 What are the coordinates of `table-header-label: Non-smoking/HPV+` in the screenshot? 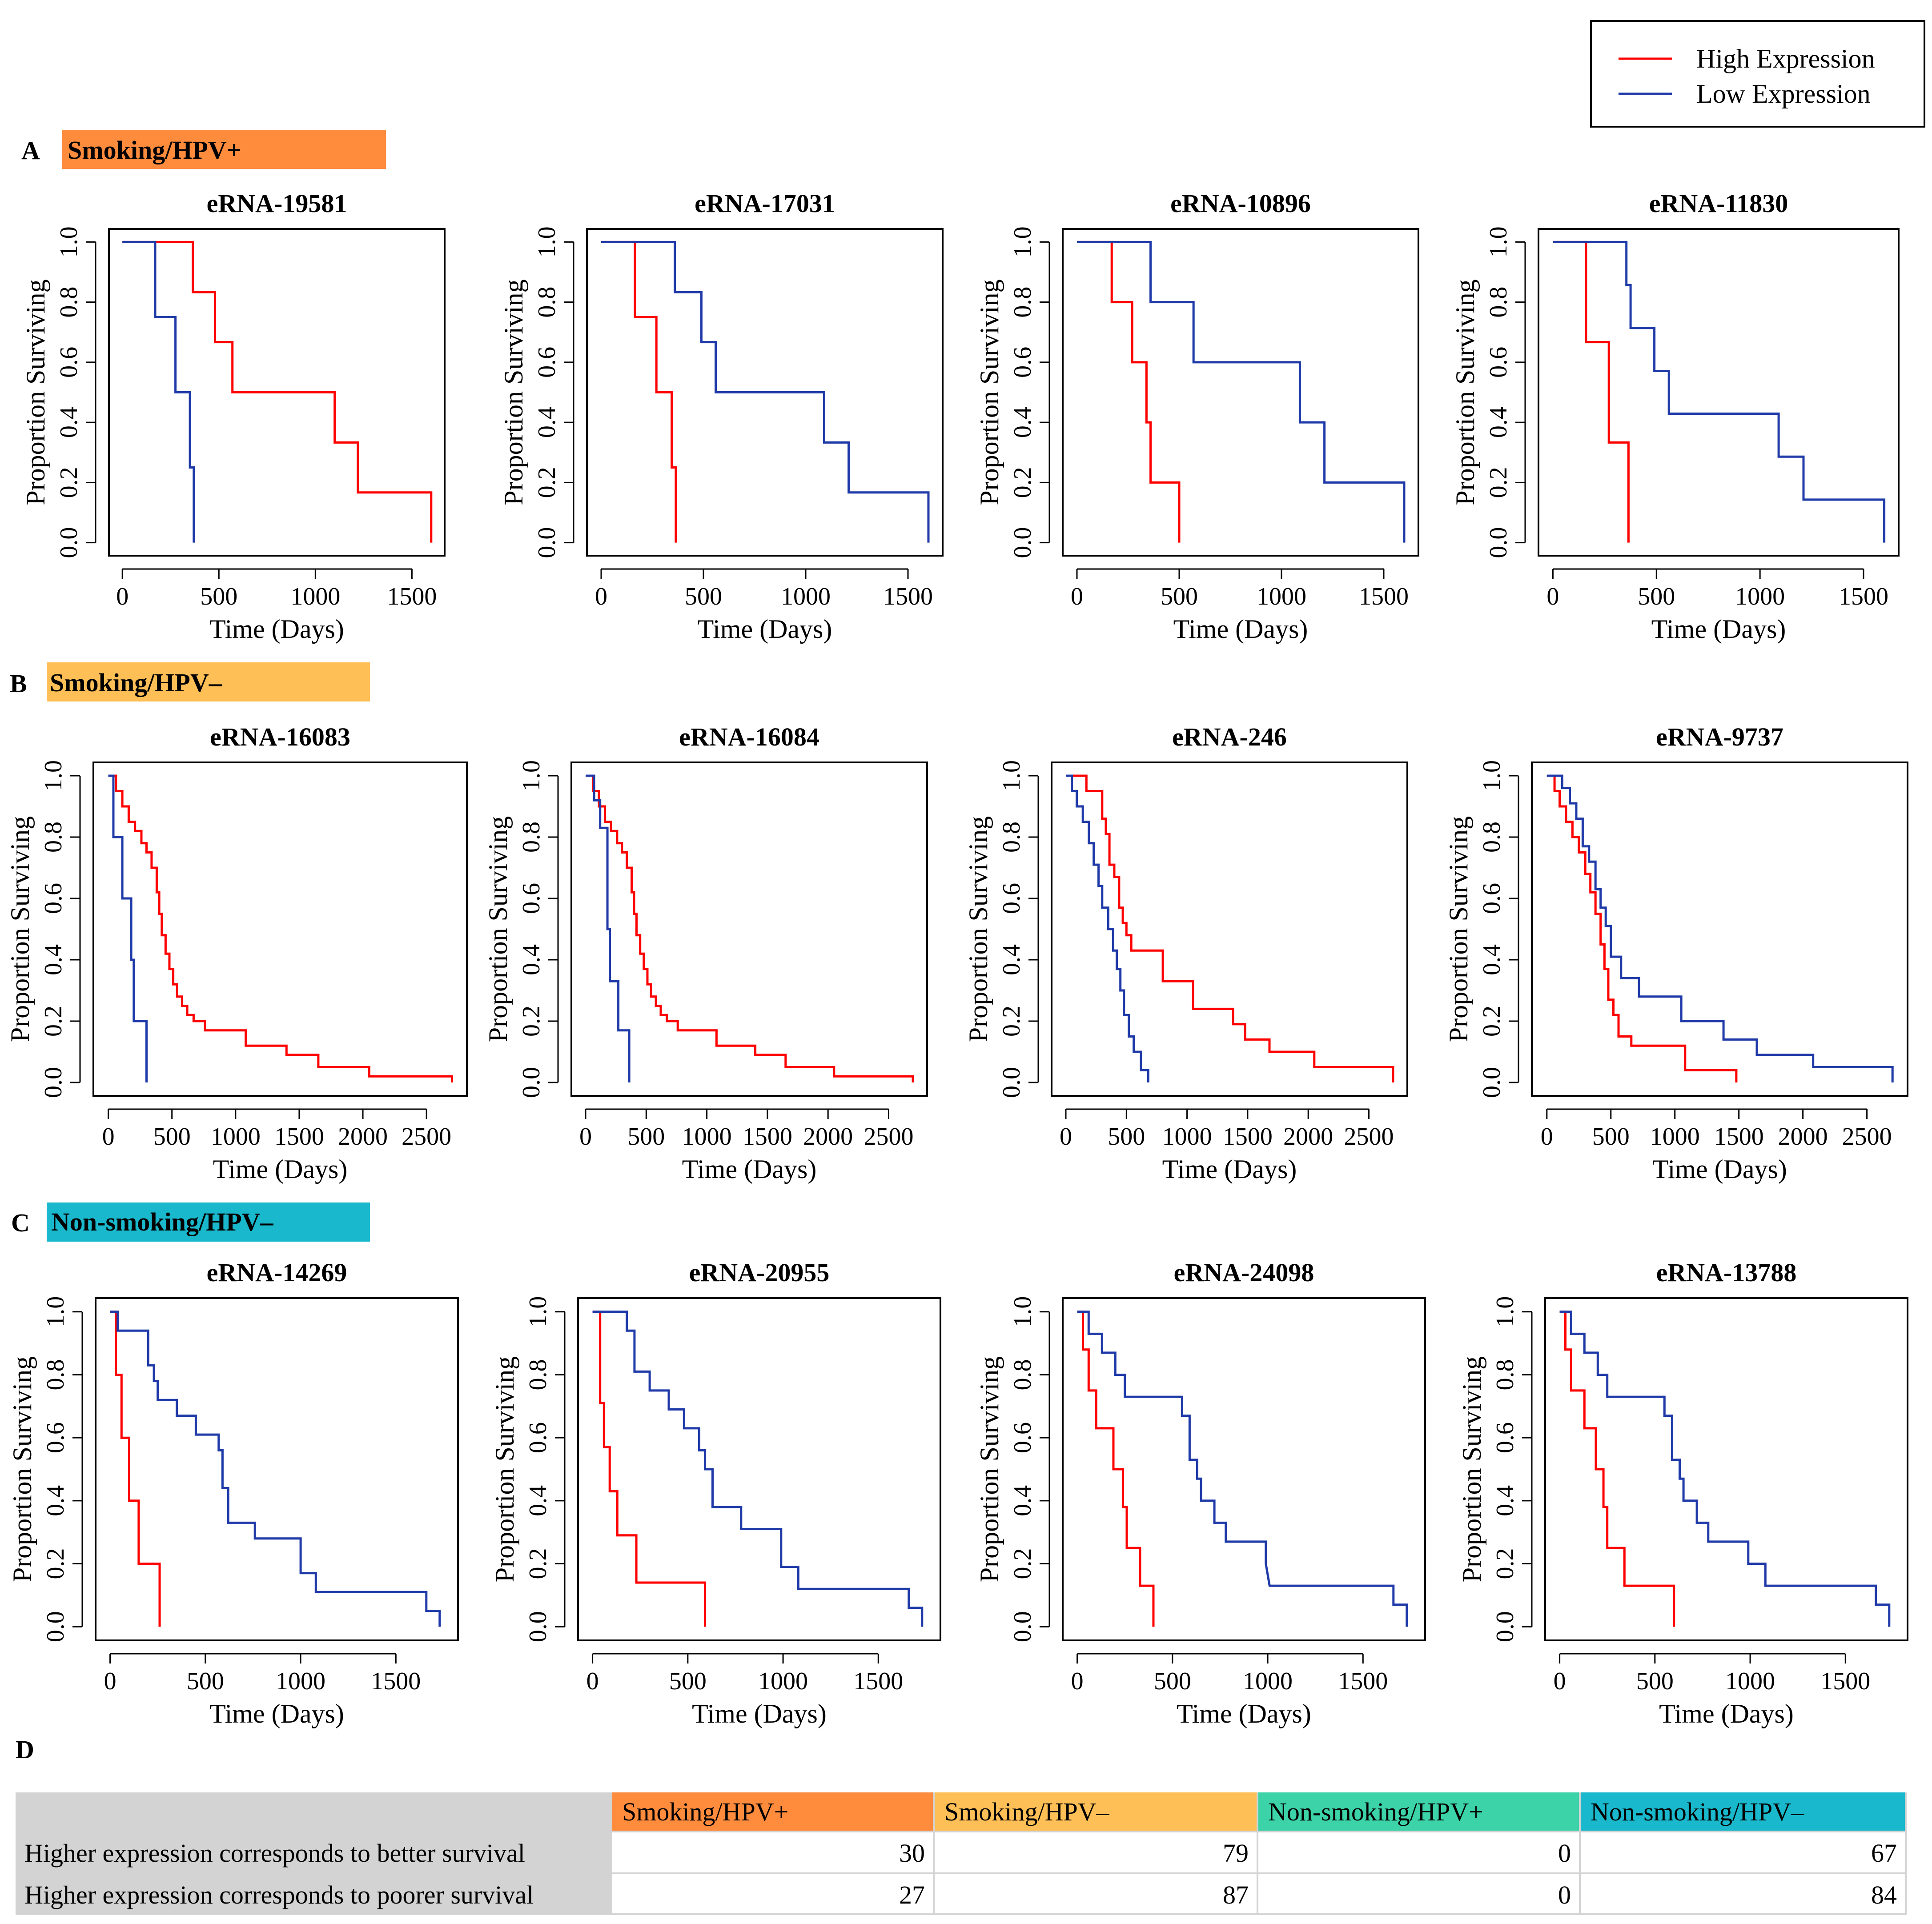 It's located at (1375, 1811).